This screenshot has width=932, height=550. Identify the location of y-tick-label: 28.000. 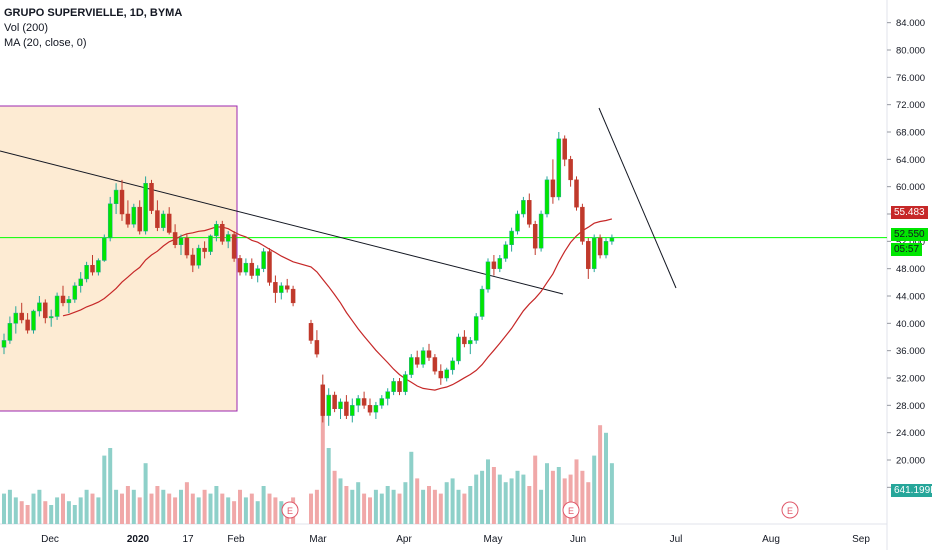
(910, 406).